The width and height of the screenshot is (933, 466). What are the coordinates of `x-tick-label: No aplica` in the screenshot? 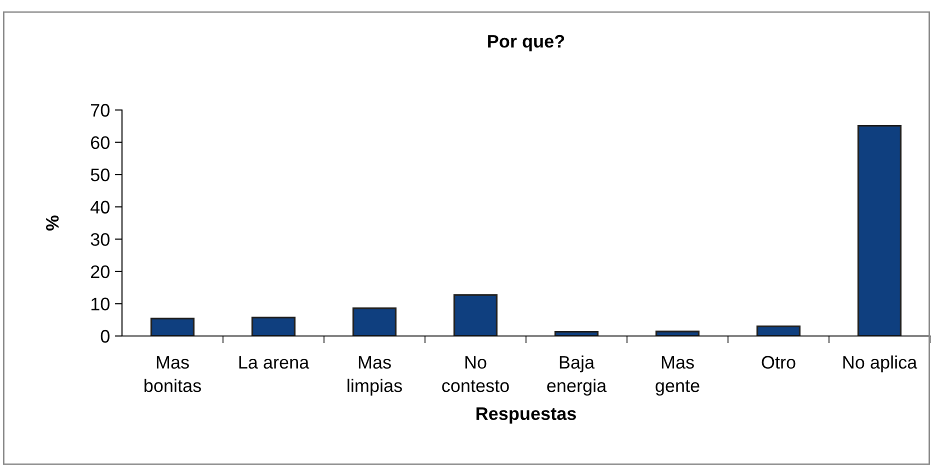 It's located at (880, 363).